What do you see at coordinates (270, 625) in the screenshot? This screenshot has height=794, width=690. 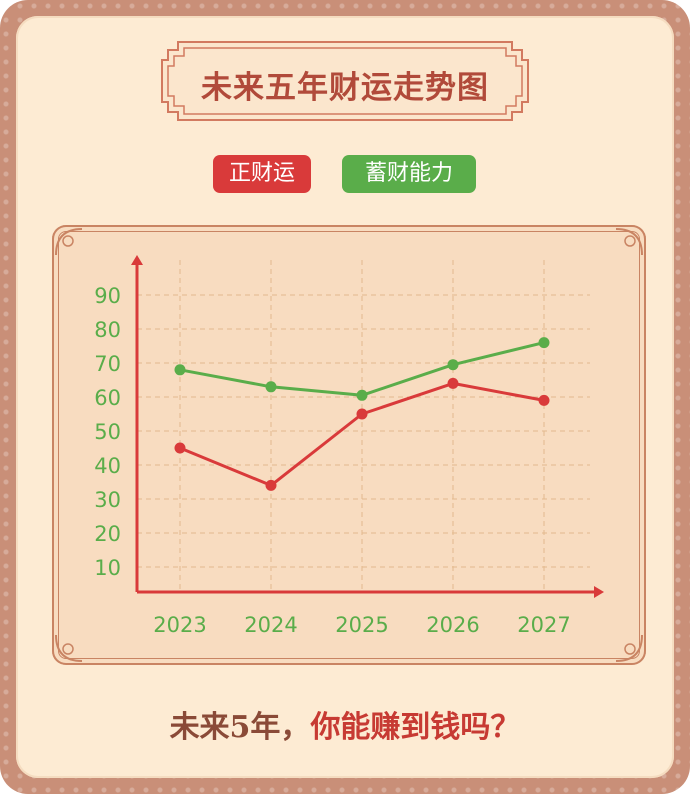 I see `x-tick-label: 2024` at bounding box center [270, 625].